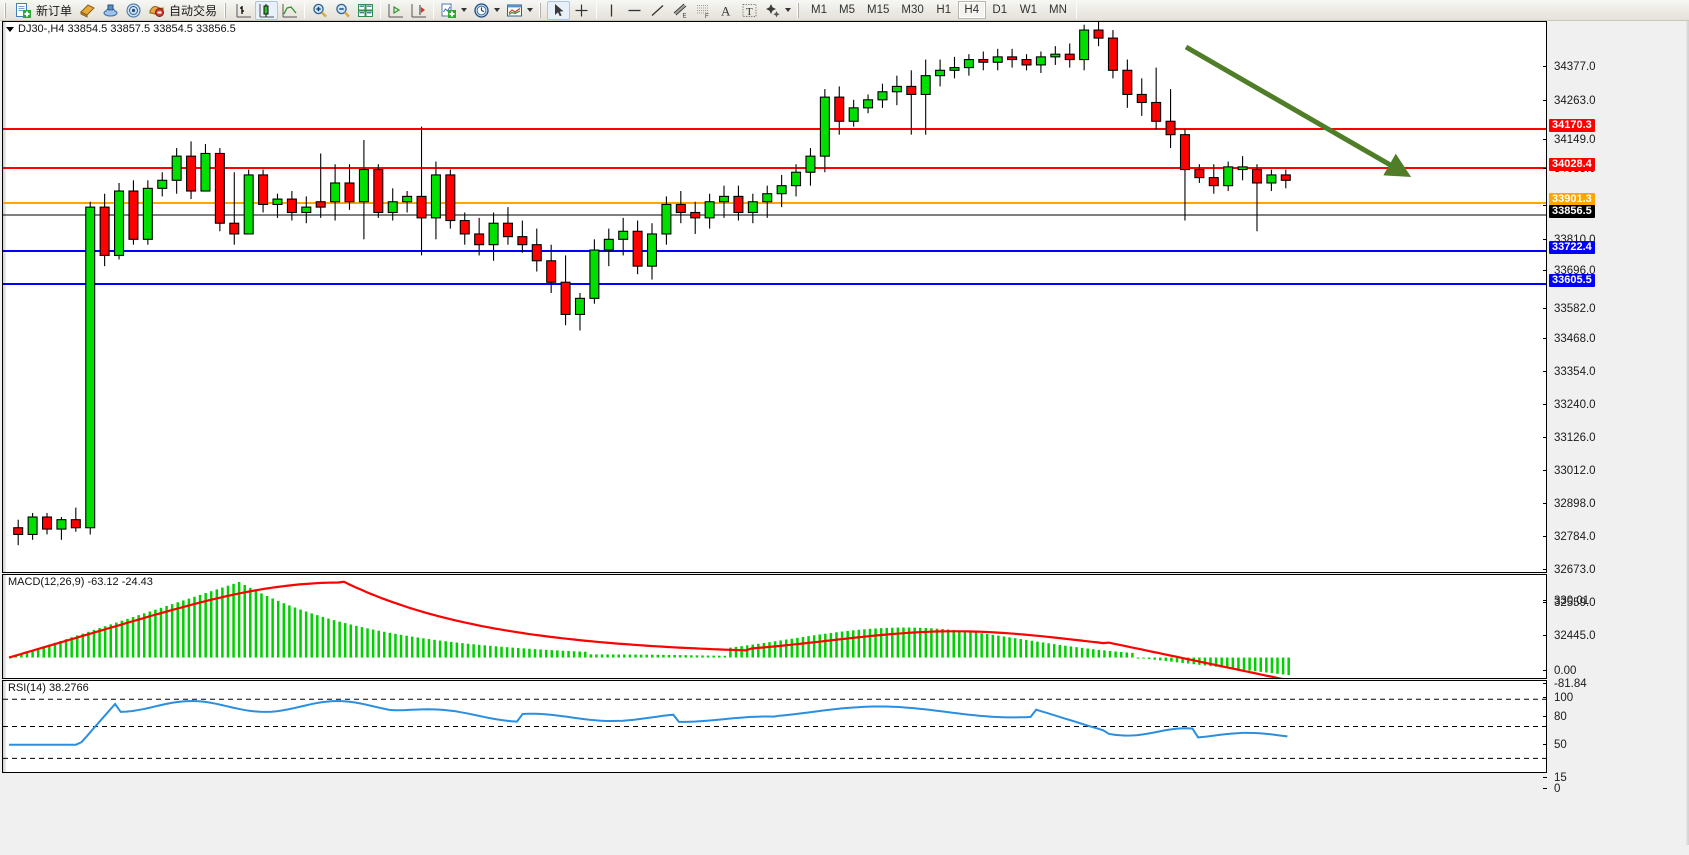  What do you see at coordinates (819, 10) in the screenshot?
I see `timeframe-m1: M1` at bounding box center [819, 10].